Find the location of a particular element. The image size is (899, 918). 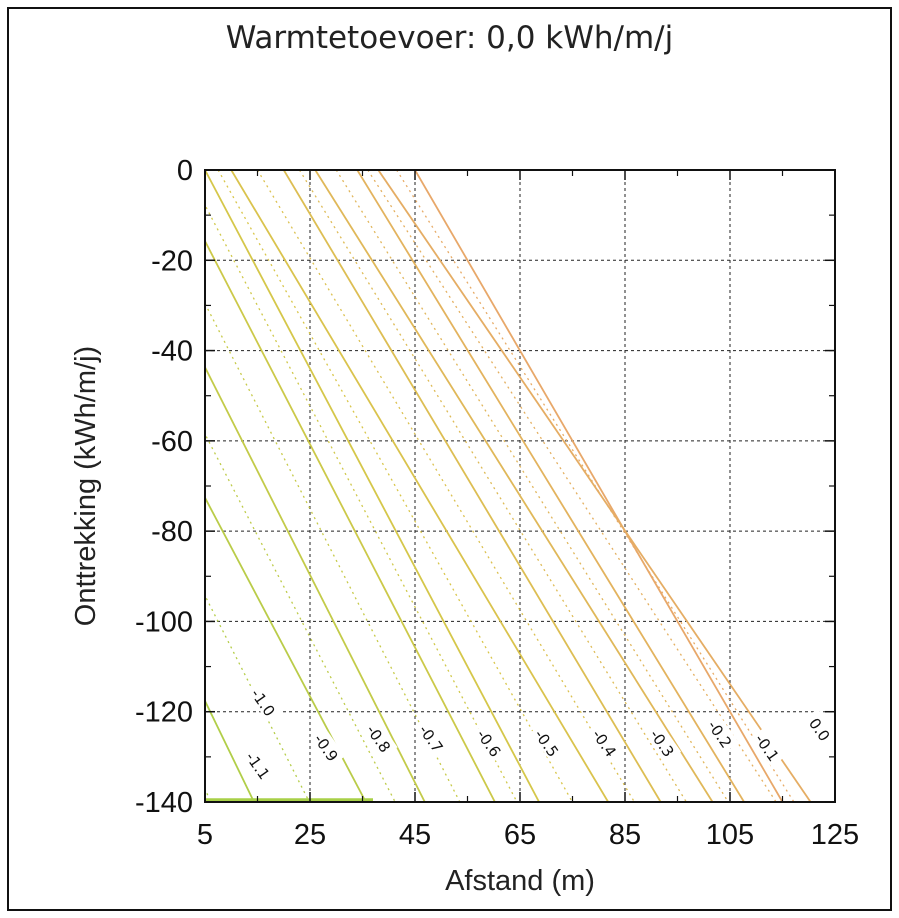

y-tick-label: -20 is located at coordinates (172, 261).